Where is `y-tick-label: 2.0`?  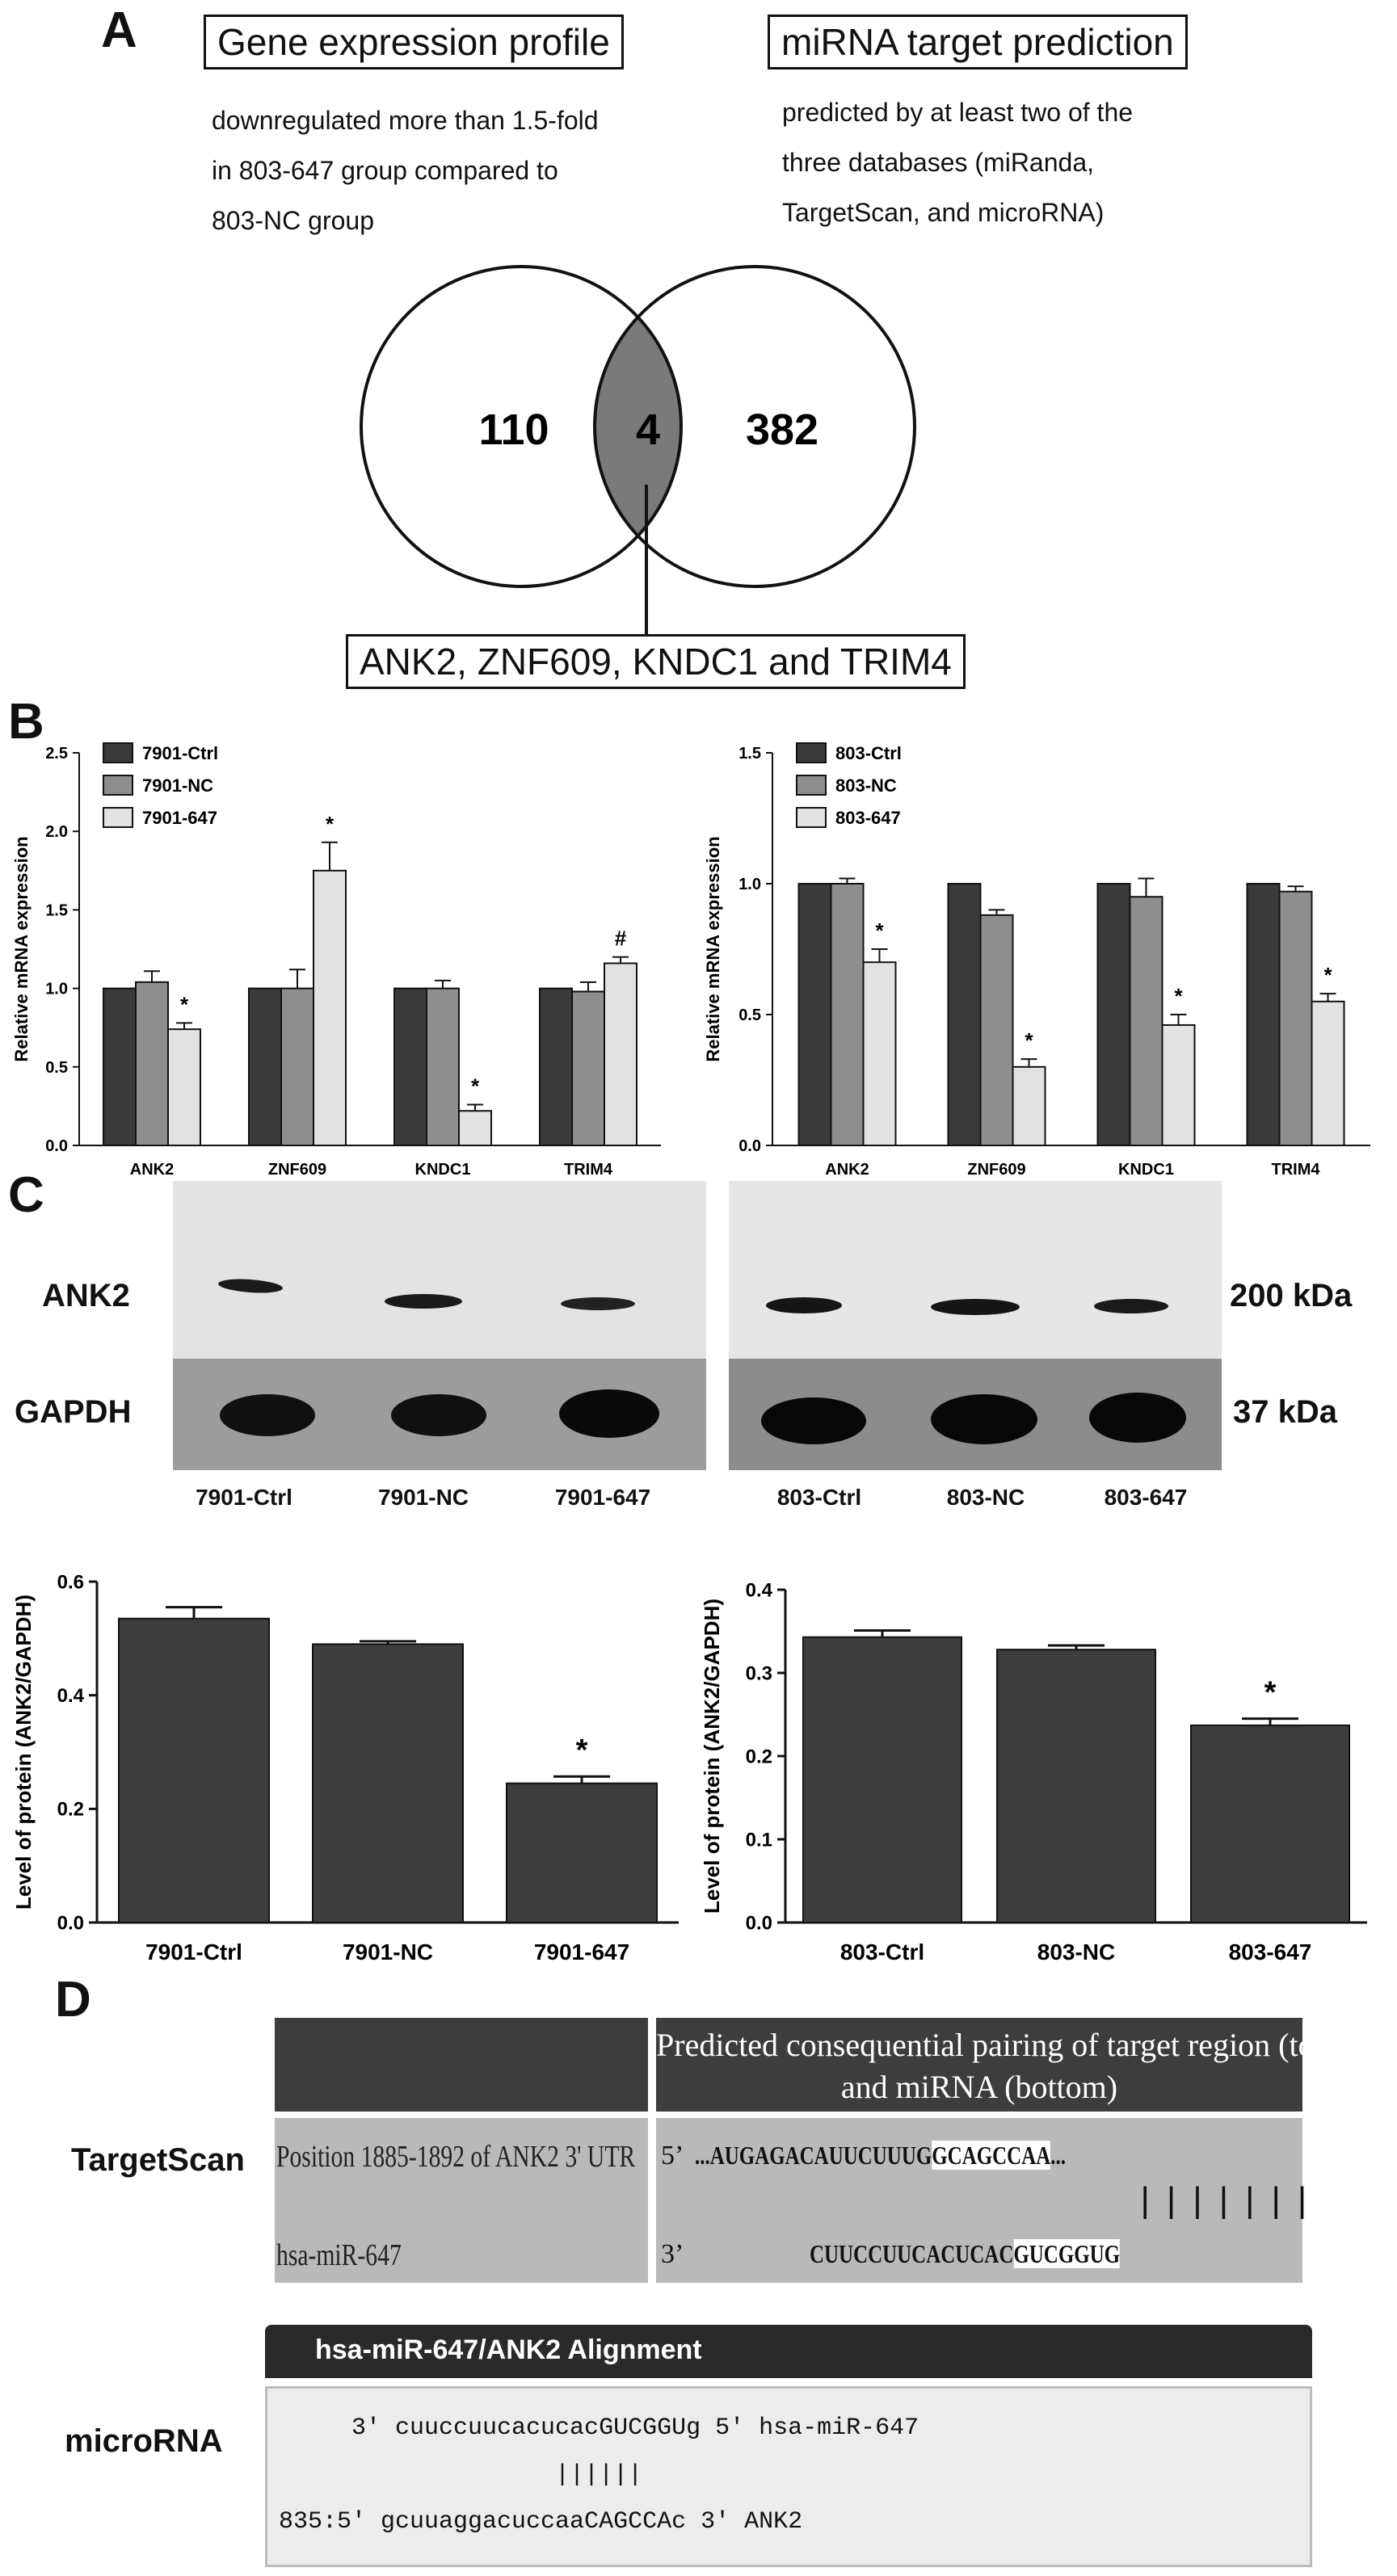
y-tick-label: 2.0 is located at coordinates (56, 832).